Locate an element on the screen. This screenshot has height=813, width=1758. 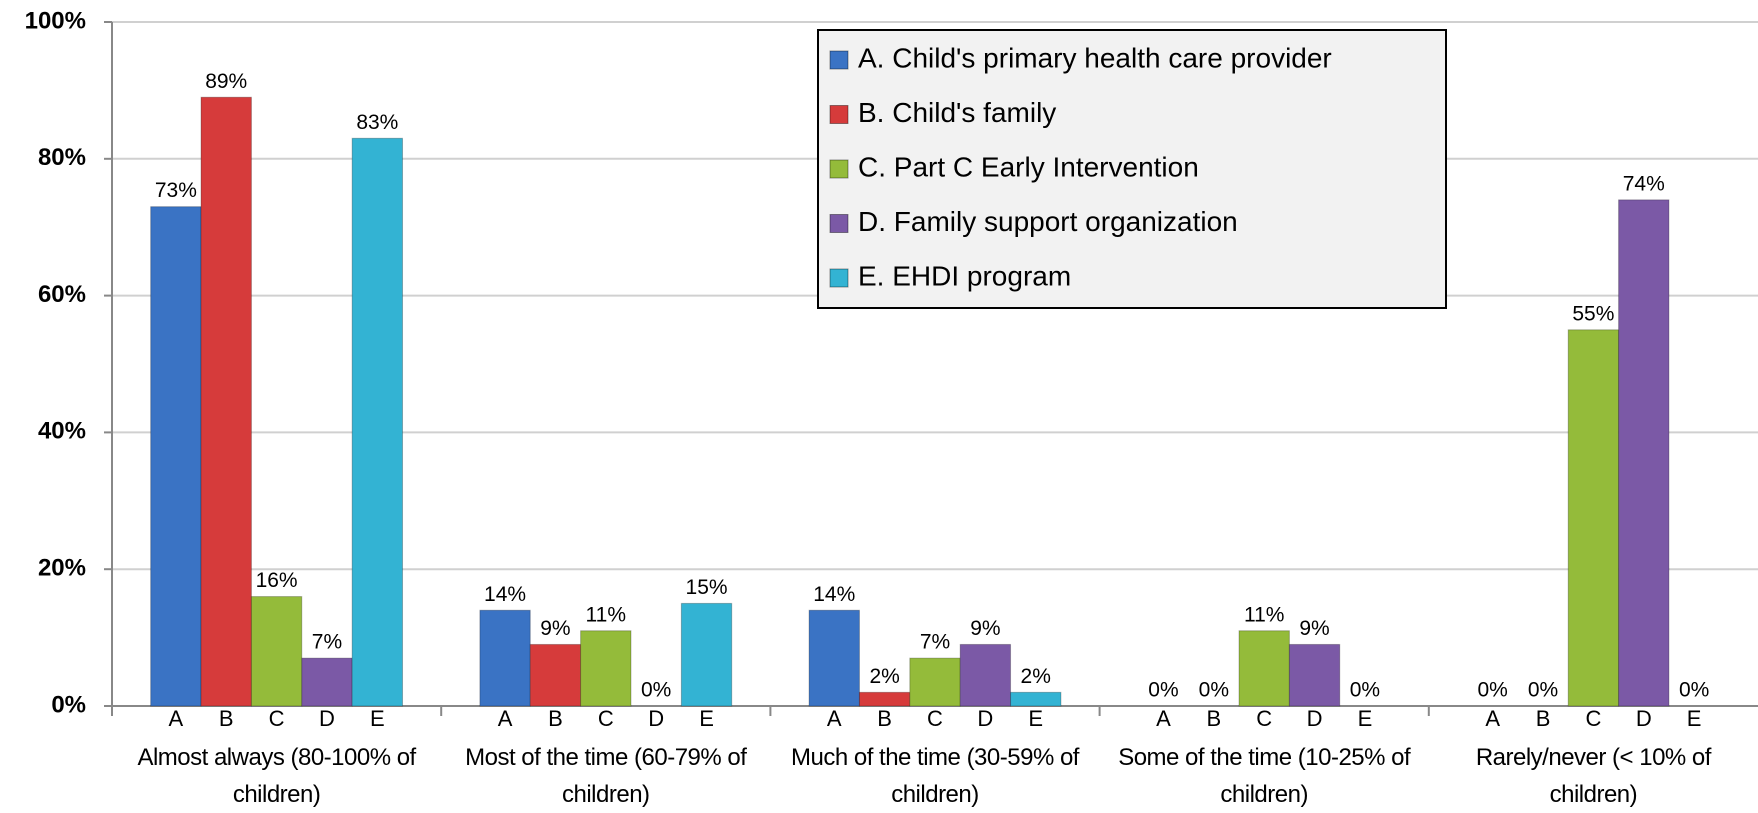
legend-box is located at coordinates (1132, 169).